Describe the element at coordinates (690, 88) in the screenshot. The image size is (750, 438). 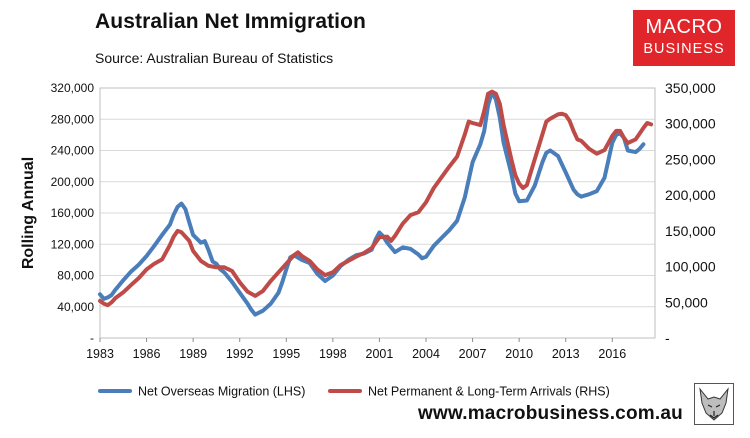
I see `y-right-tick-label: 350,000` at that location.